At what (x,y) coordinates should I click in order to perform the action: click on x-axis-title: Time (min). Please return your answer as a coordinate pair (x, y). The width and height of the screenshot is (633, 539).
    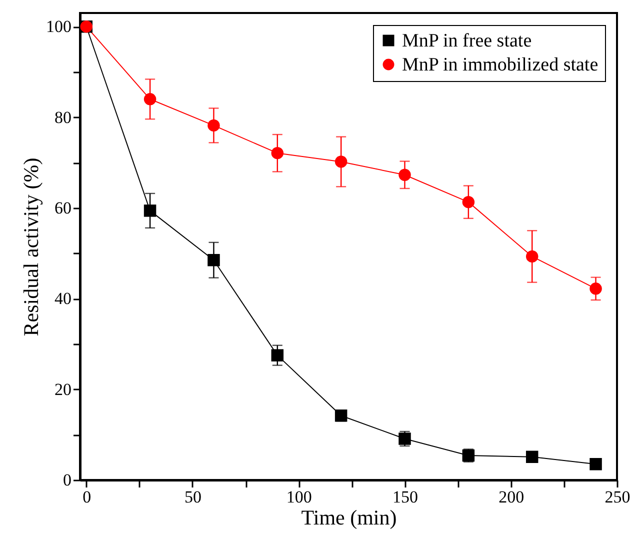
    Looking at the image, I should click on (349, 518).